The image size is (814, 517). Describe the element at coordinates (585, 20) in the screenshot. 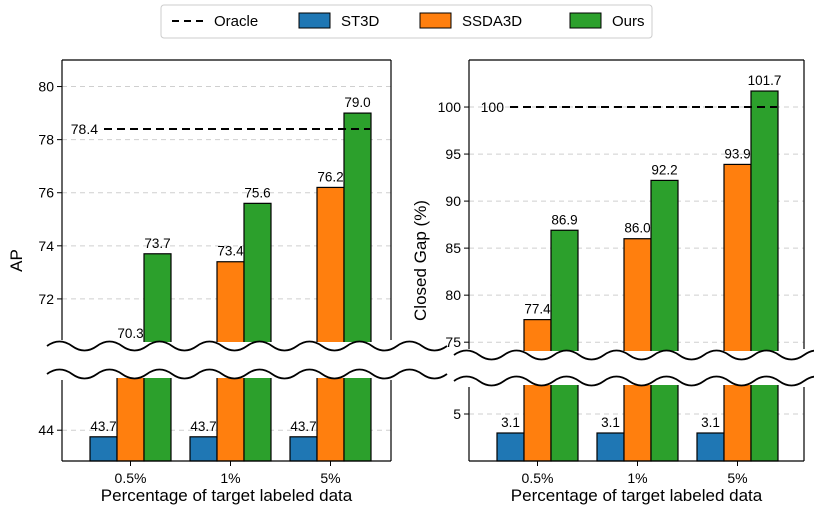

I see `legend-swatch-ours` at that location.